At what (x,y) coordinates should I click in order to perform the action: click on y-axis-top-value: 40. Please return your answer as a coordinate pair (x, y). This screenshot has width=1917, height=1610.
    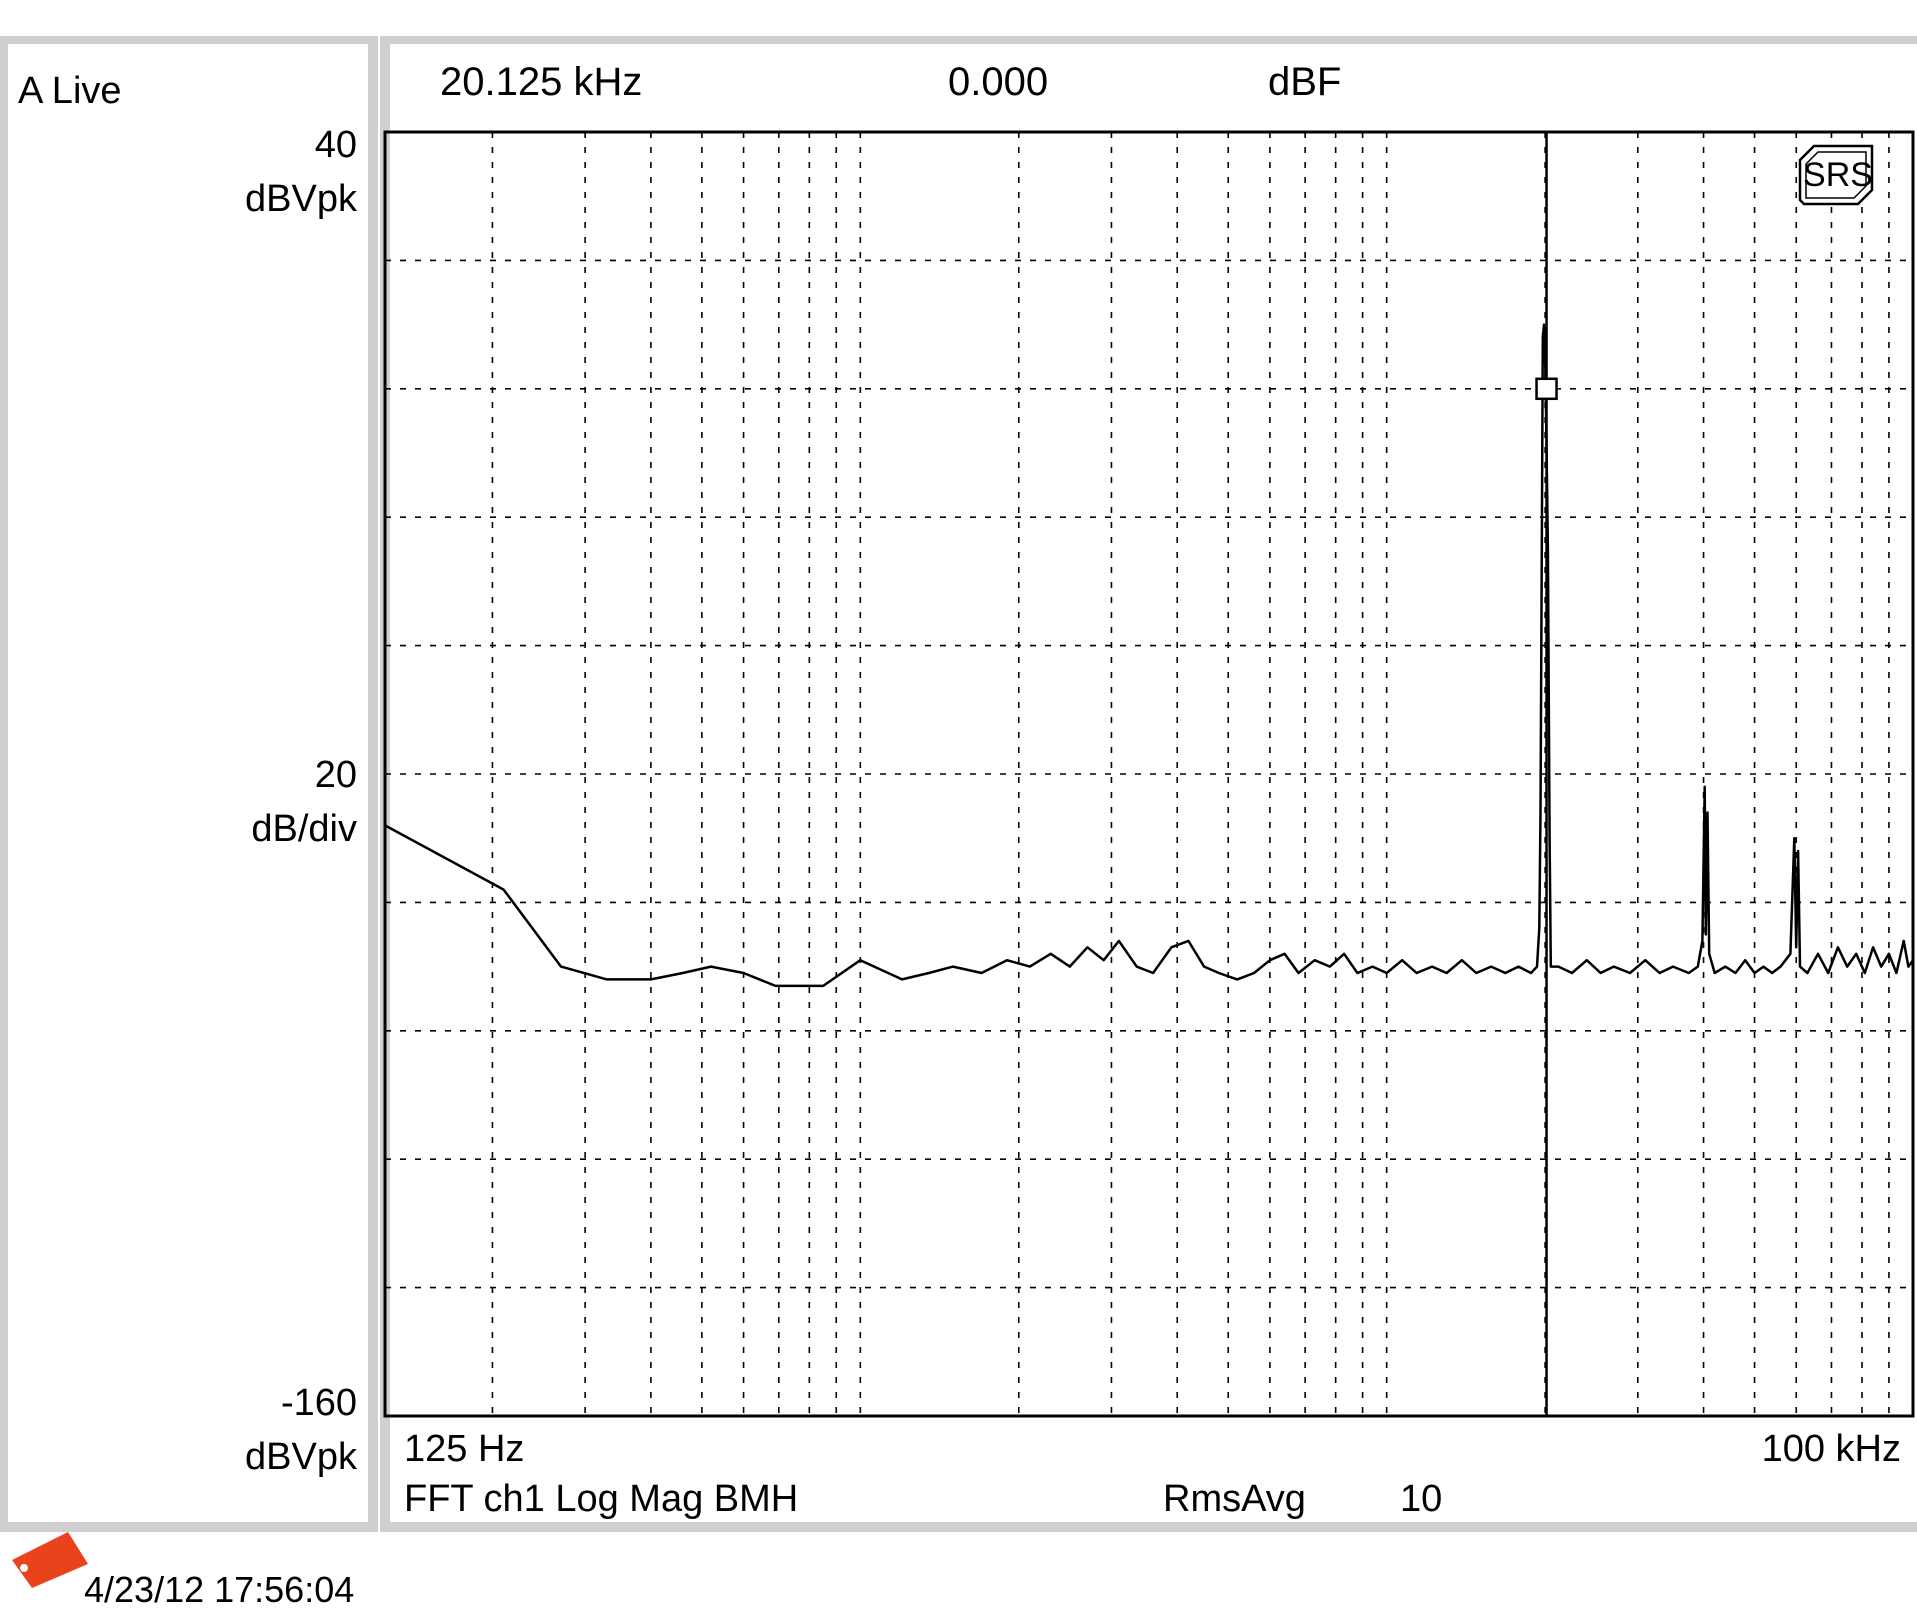
    Looking at the image, I should click on (335, 145).